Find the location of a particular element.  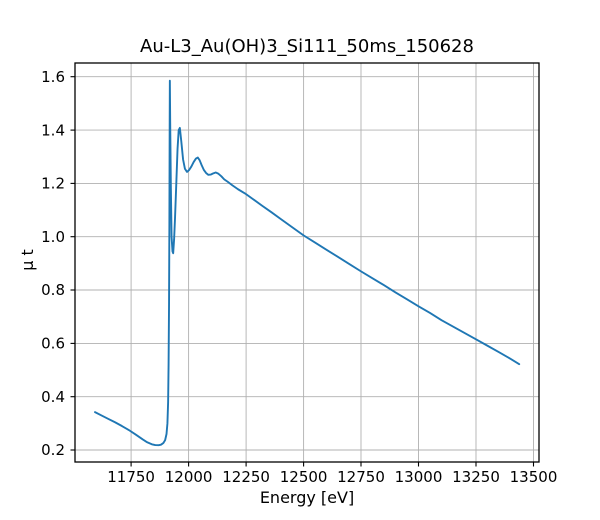

y-tick-label: 1.2 is located at coordinates (53, 184).